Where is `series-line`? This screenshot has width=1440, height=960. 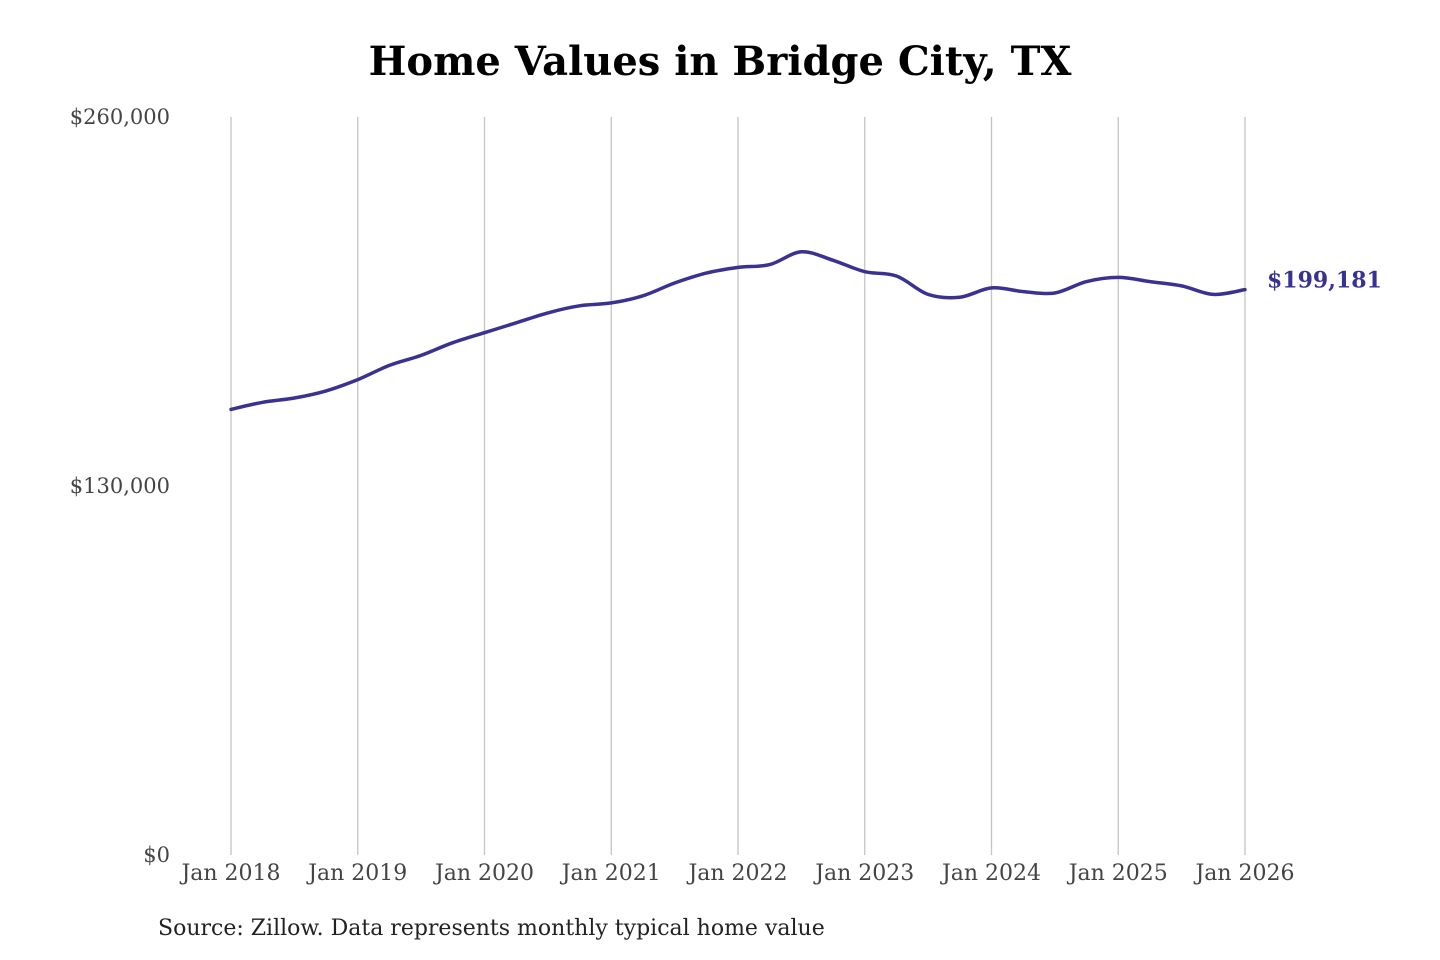 series-line is located at coordinates (738, 331).